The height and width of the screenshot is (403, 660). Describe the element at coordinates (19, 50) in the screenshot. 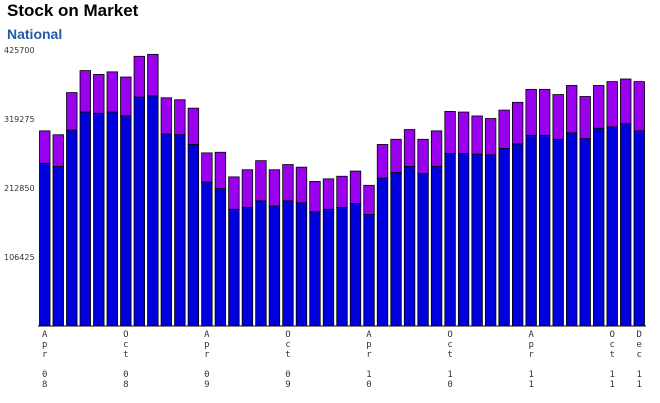

I see `y-tick-label: 425700` at that location.